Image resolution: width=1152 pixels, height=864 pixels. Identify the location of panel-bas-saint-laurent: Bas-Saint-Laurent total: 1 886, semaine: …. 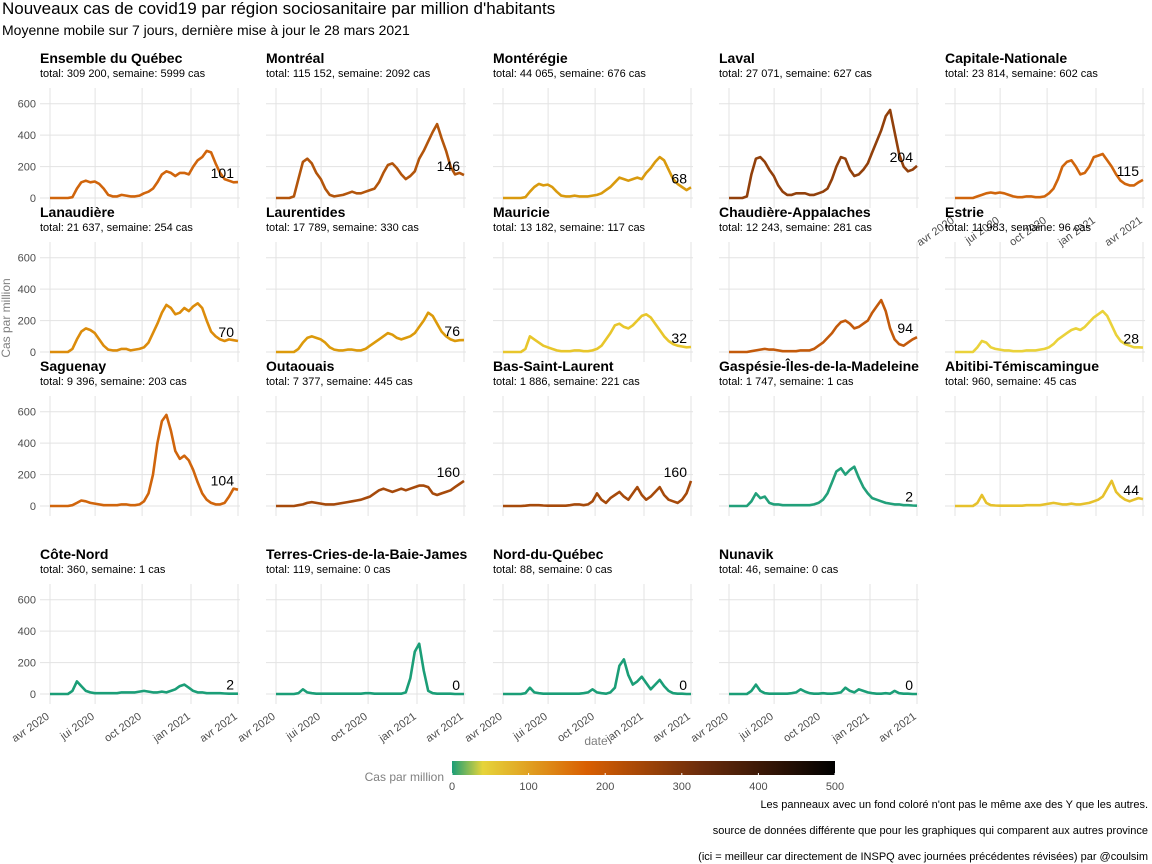
(593, 437).